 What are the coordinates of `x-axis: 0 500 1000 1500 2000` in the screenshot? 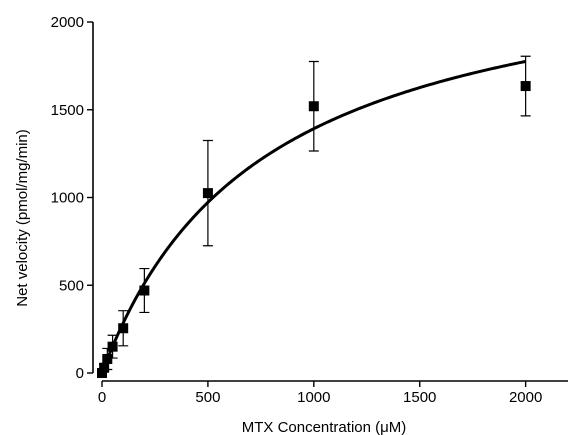 It's located at (333, 393).